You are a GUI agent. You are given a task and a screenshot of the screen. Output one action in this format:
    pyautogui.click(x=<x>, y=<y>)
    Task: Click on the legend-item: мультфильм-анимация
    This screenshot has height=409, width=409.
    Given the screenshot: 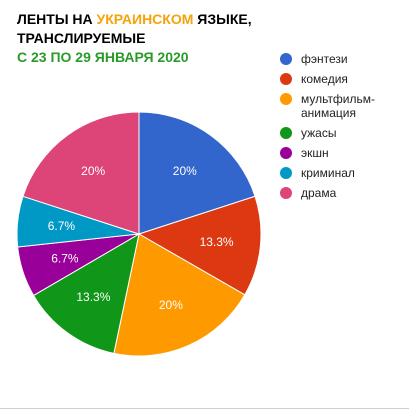 What is the action you would take?
    pyautogui.click(x=344, y=106)
    